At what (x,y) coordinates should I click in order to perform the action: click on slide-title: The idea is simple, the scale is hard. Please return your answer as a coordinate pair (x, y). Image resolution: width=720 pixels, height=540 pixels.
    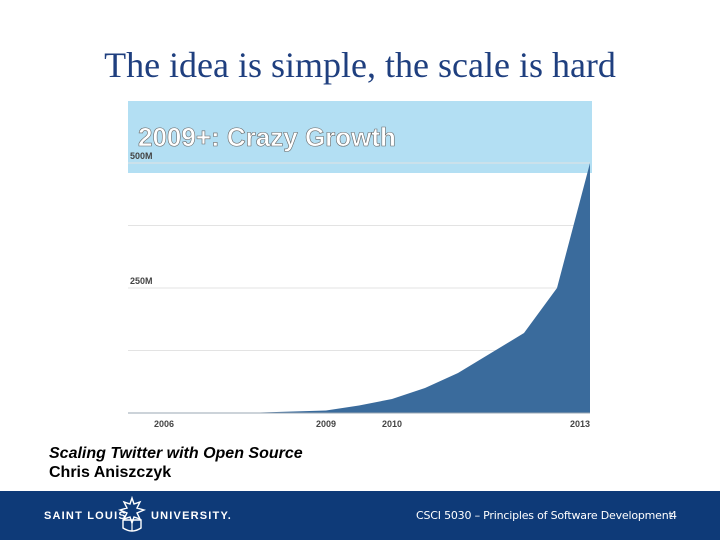
    Looking at the image, I should click on (360, 65).